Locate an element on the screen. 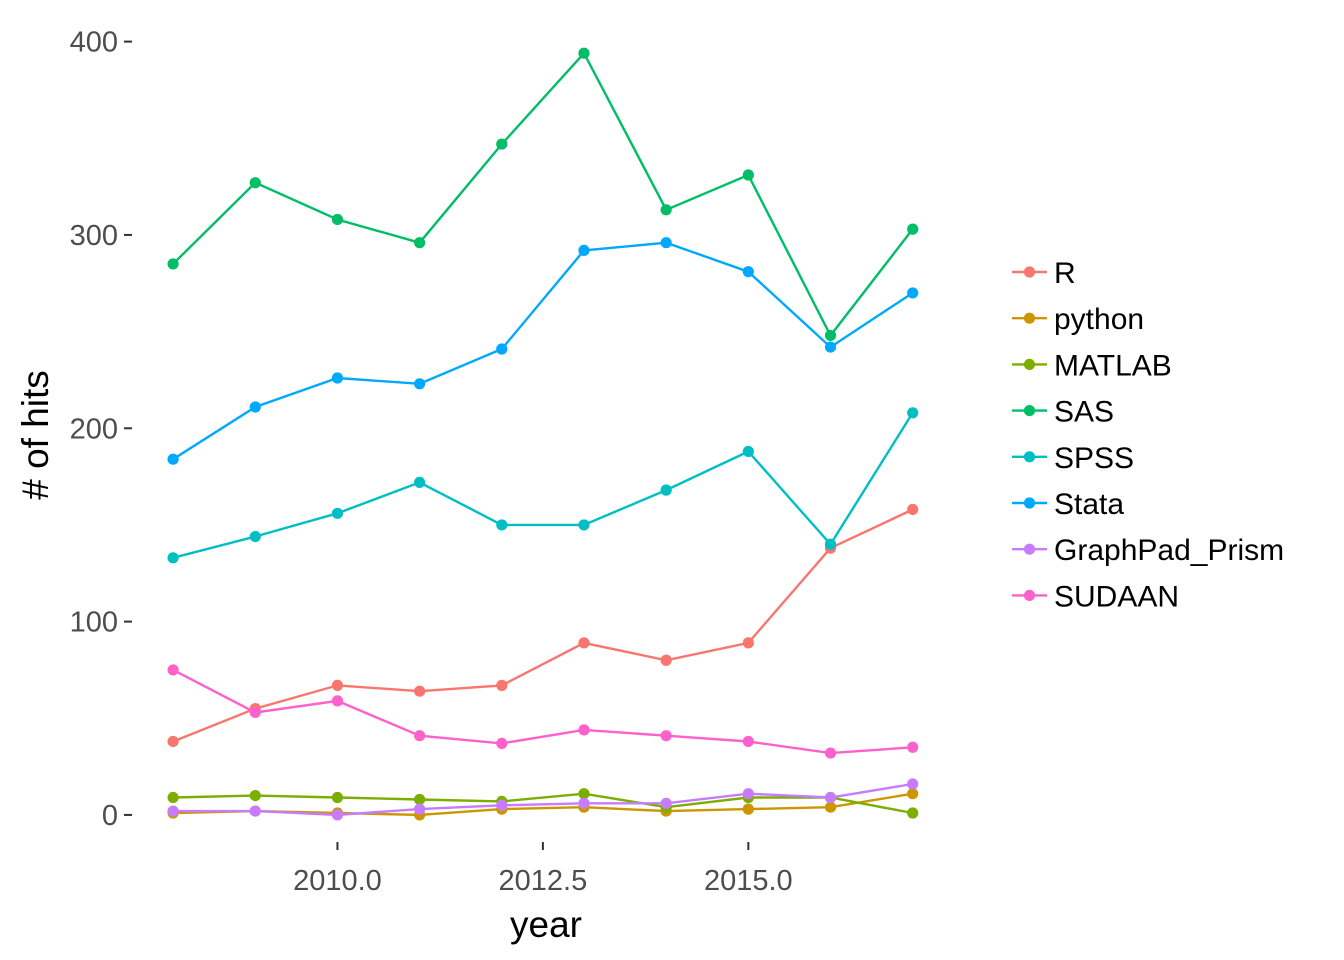 The height and width of the screenshot is (960, 1344). legend-label: SPSS is located at coordinates (1094, 458).